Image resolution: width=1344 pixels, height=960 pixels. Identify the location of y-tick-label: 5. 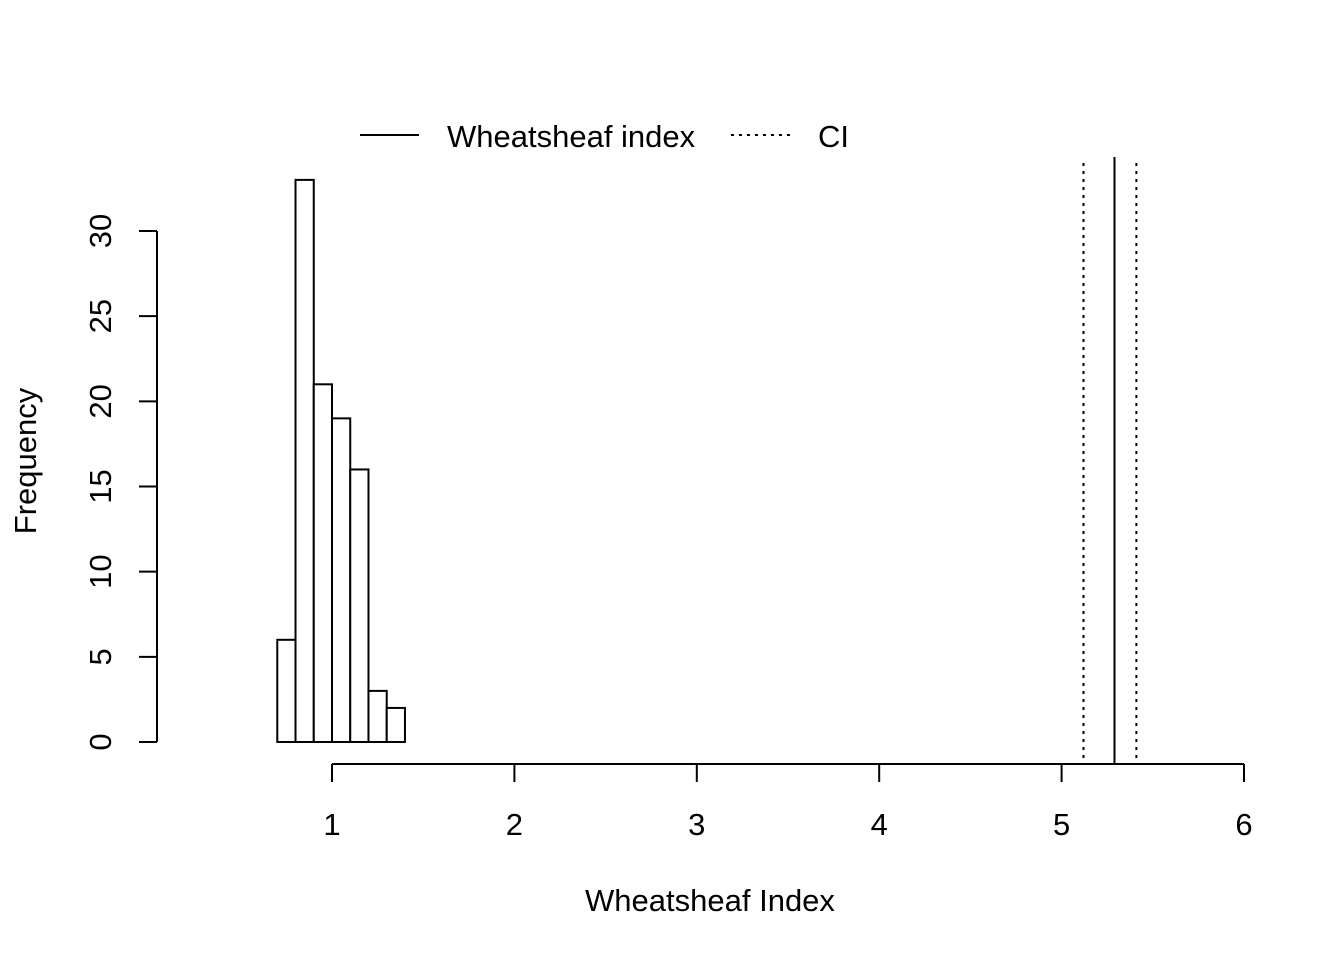
(100, 656).